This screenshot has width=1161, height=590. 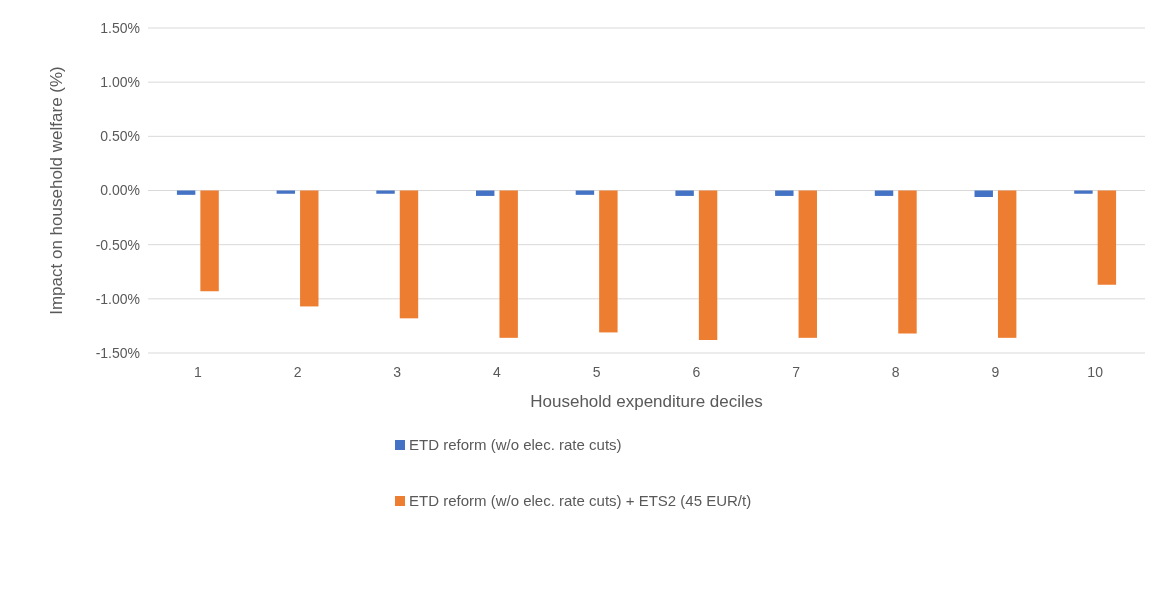 I want to click on y-tick-label: 0.50%, so click(x=120, y=136).